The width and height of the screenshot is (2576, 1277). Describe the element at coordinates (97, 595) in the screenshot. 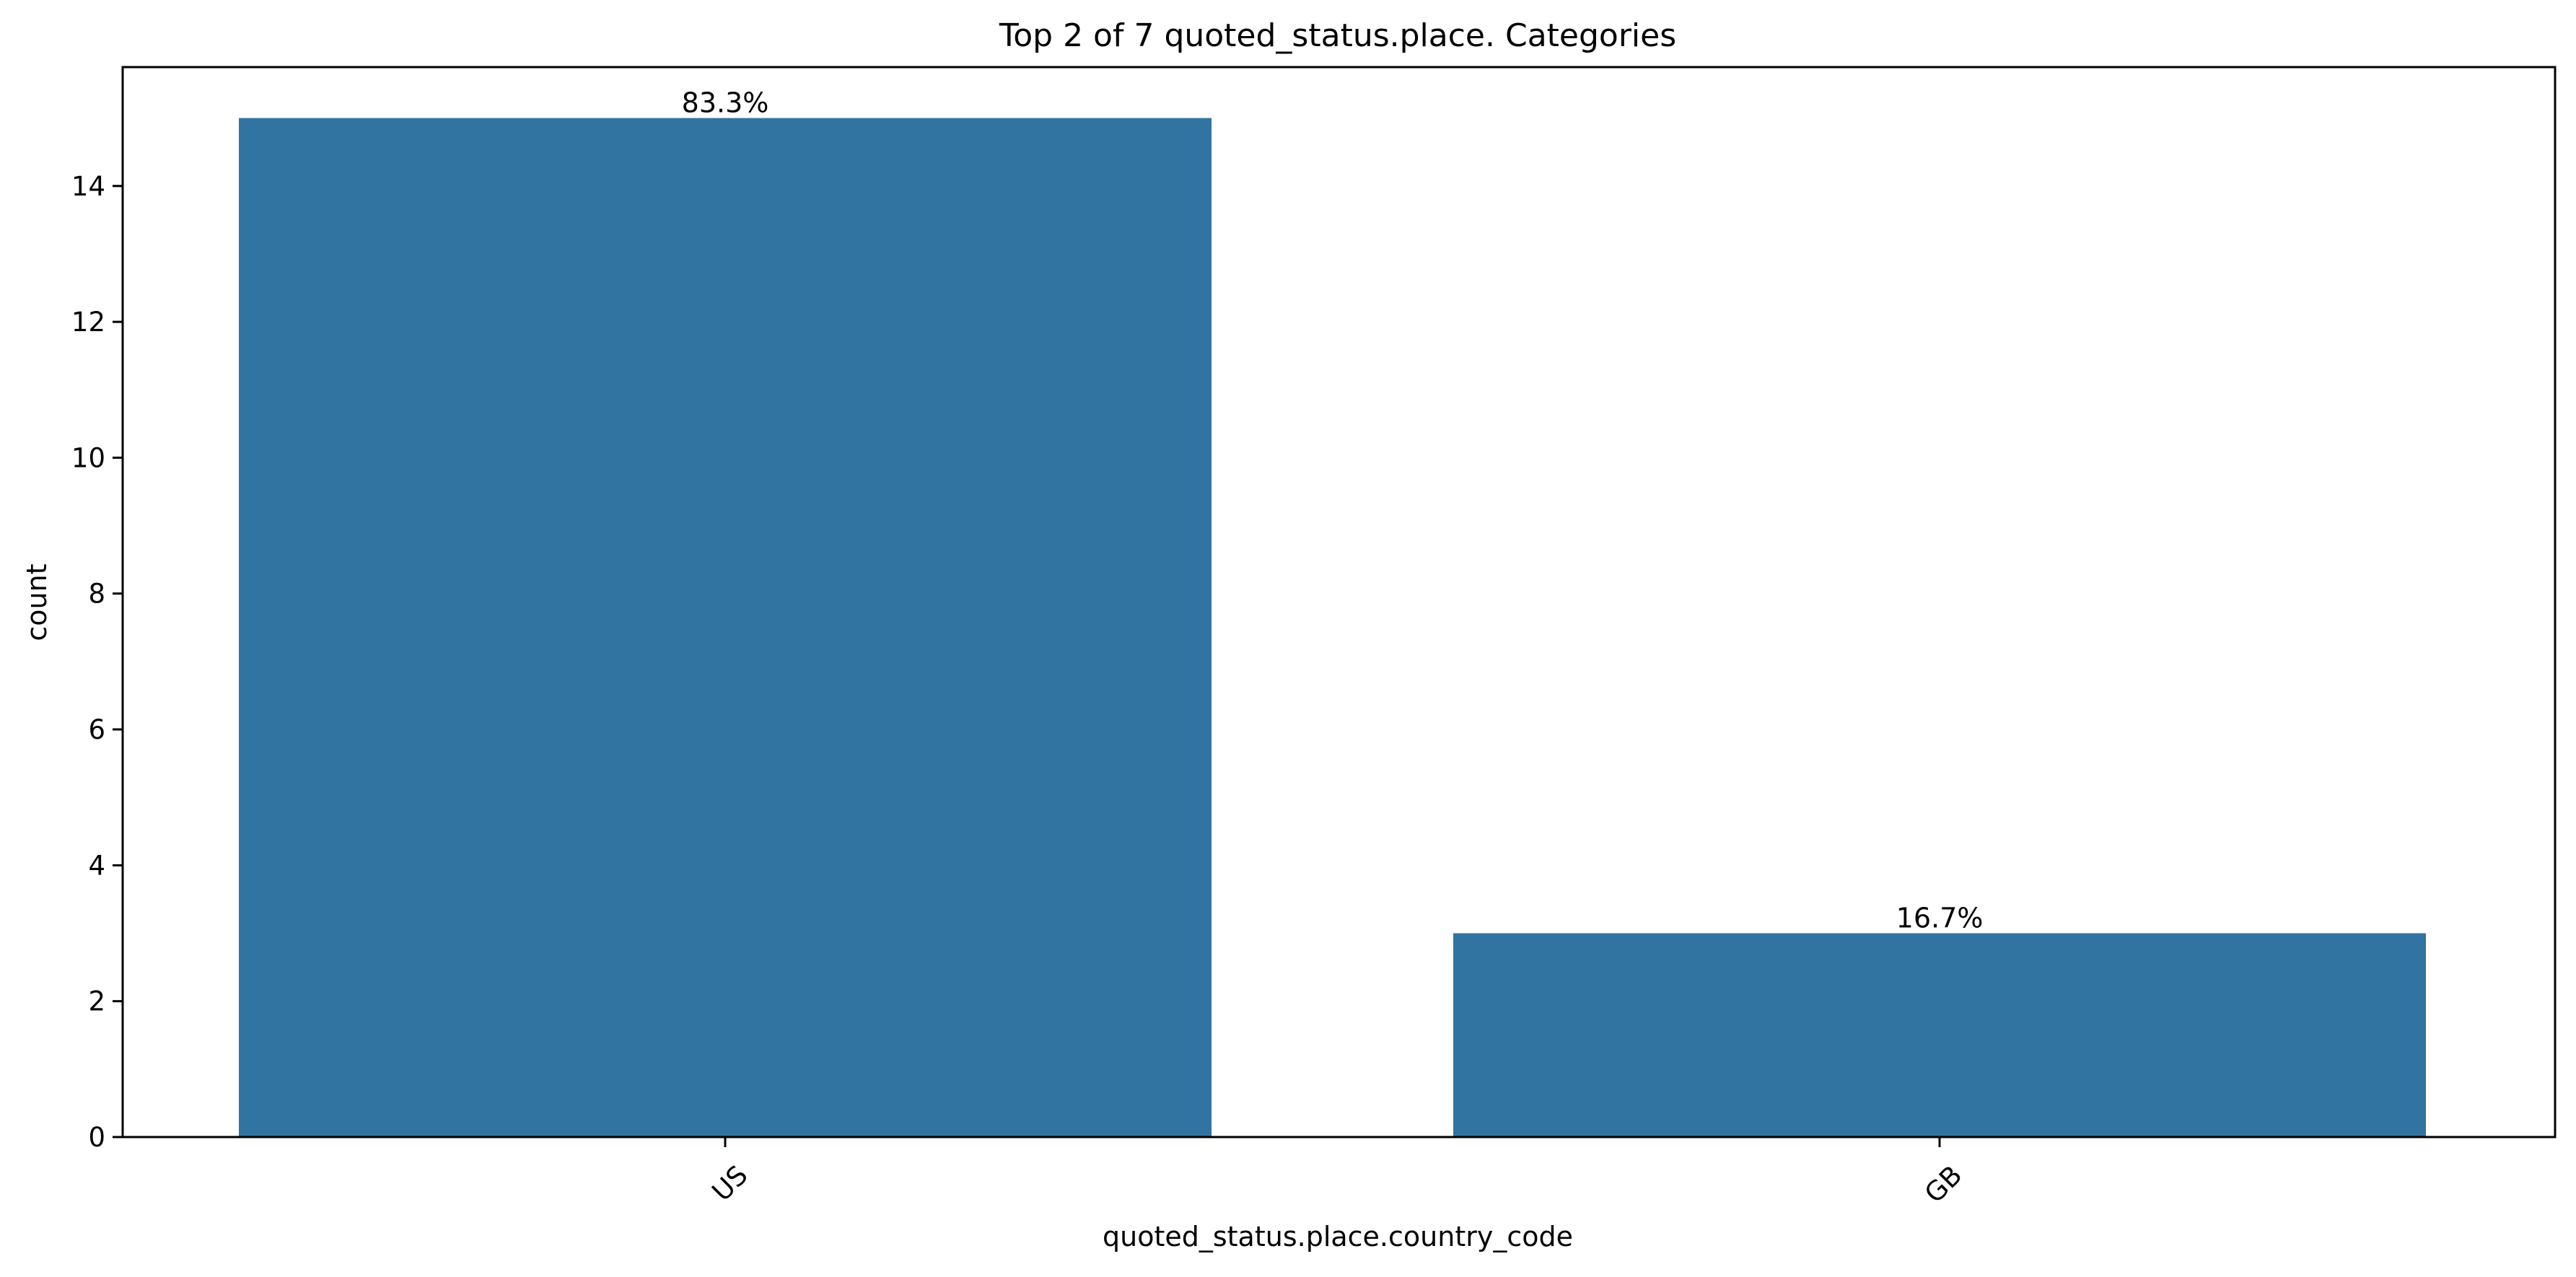

I see `y-tick-label: 8` at that location.